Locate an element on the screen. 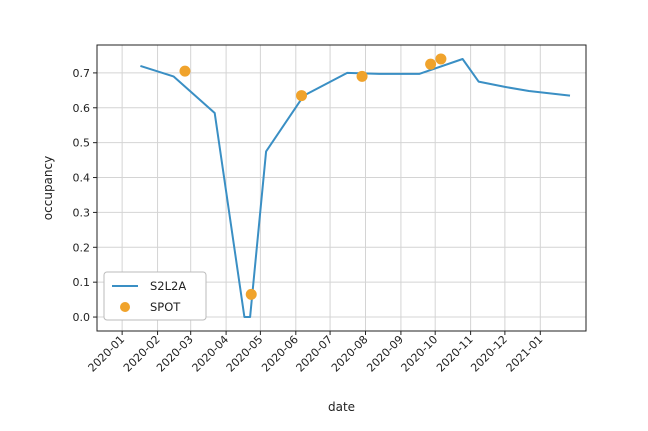  x-tick-label: 2020-11 is located at coordinates (455, 354).